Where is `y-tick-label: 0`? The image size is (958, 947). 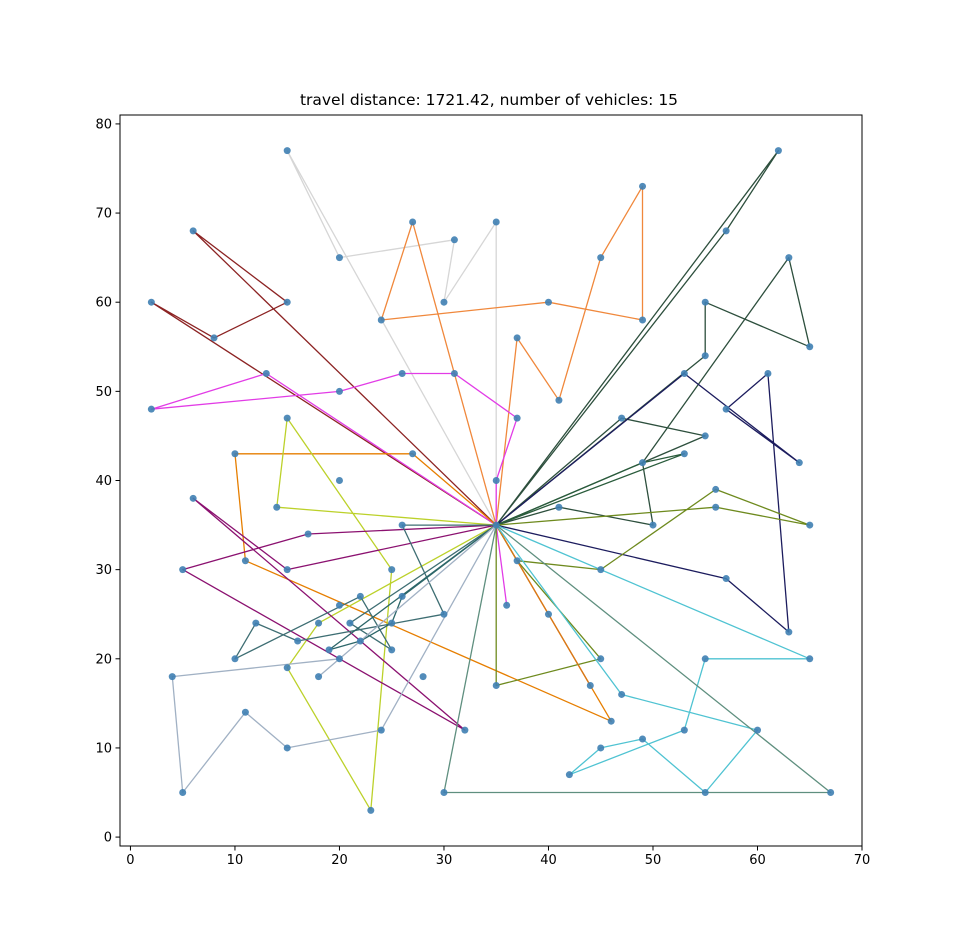
y-tick-label: 0 is located at coordinates (108, 838).